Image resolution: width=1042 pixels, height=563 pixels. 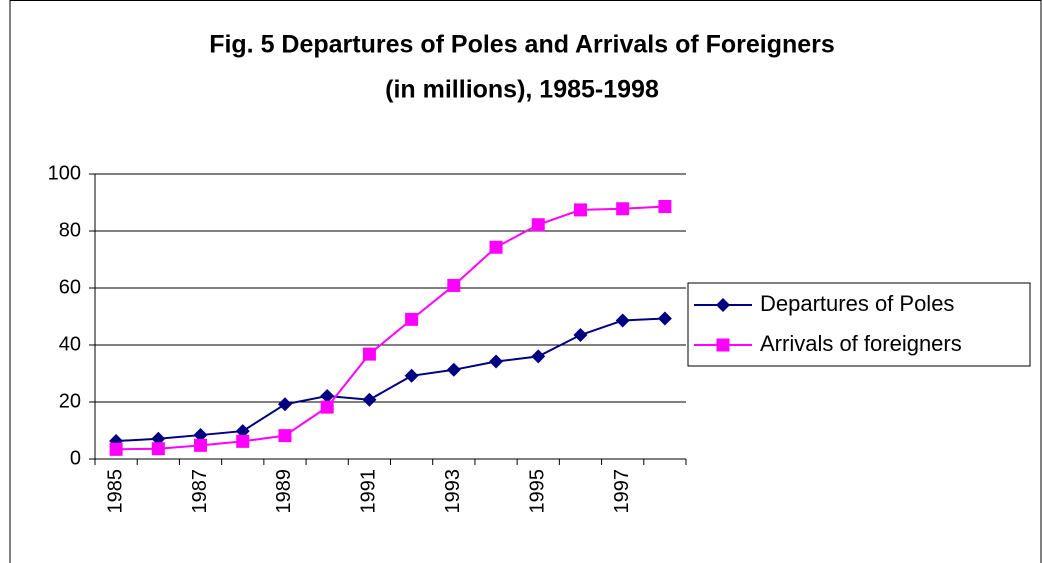 What do you see at coordinates (522, 90) in the screenshot?
I see `chart-subtitle: (in millions), 1985-1998` at bounding box center [522, 90].